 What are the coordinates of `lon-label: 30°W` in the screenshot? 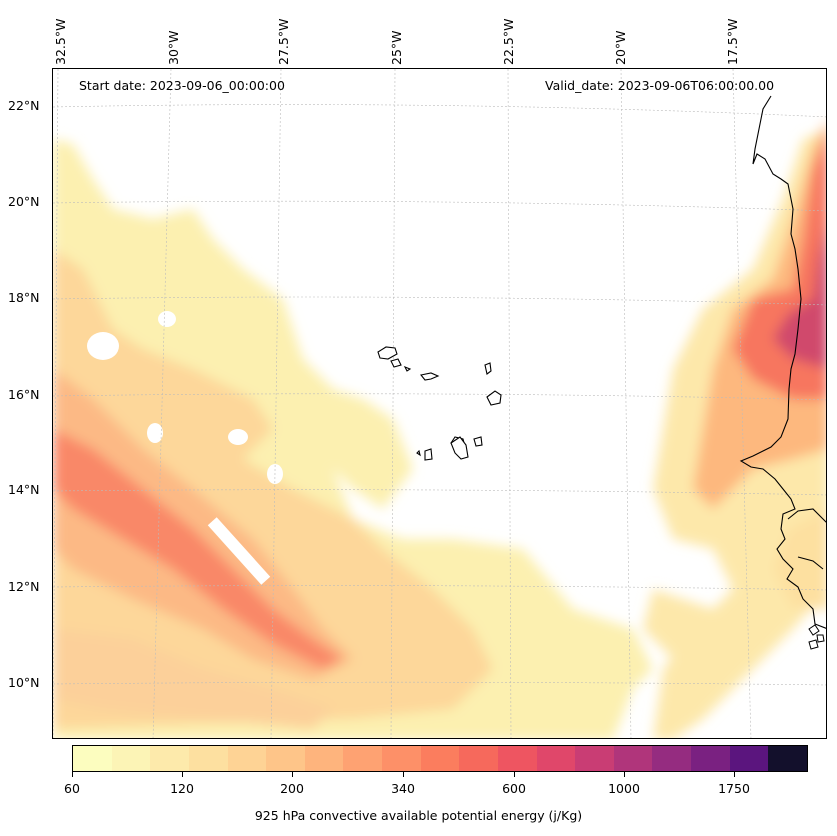 It's located at (173, 47).